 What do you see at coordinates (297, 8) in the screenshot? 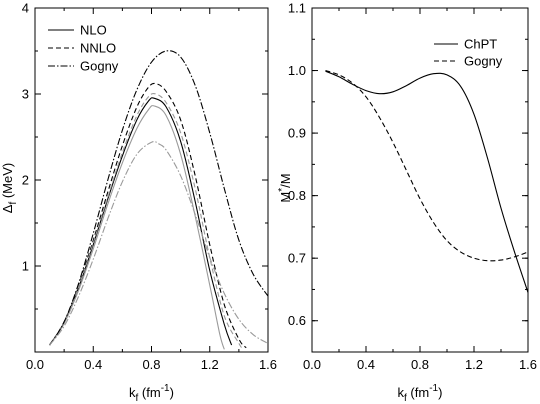
I see `y-tick-label: 1.1` at bounding box center [297, 8].